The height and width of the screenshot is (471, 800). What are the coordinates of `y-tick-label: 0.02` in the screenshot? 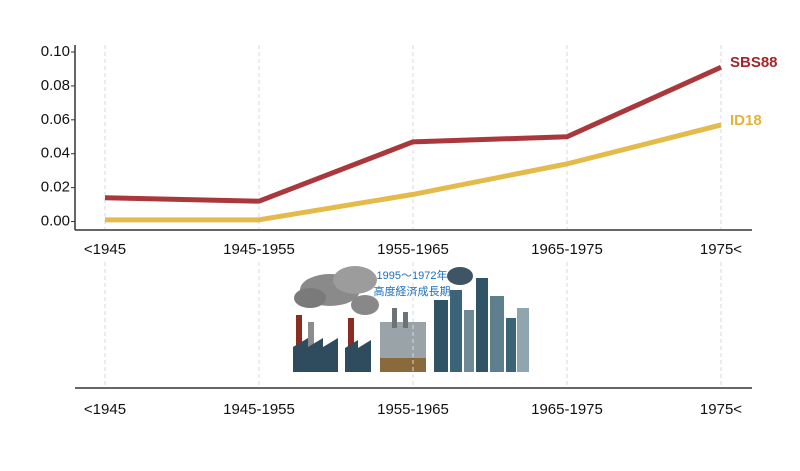 It's located at (55, 187).